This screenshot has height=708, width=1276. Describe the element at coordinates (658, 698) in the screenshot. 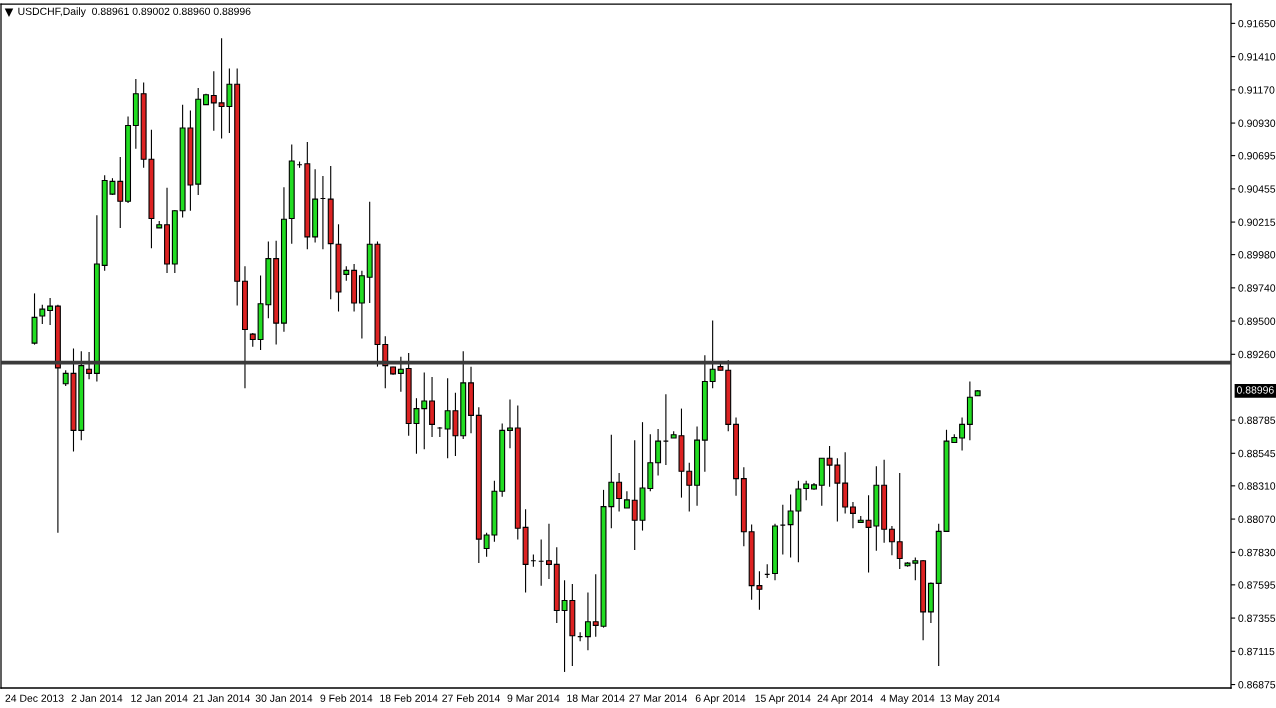

I see `x-tick-label: 27 Mar 2014` at that location.